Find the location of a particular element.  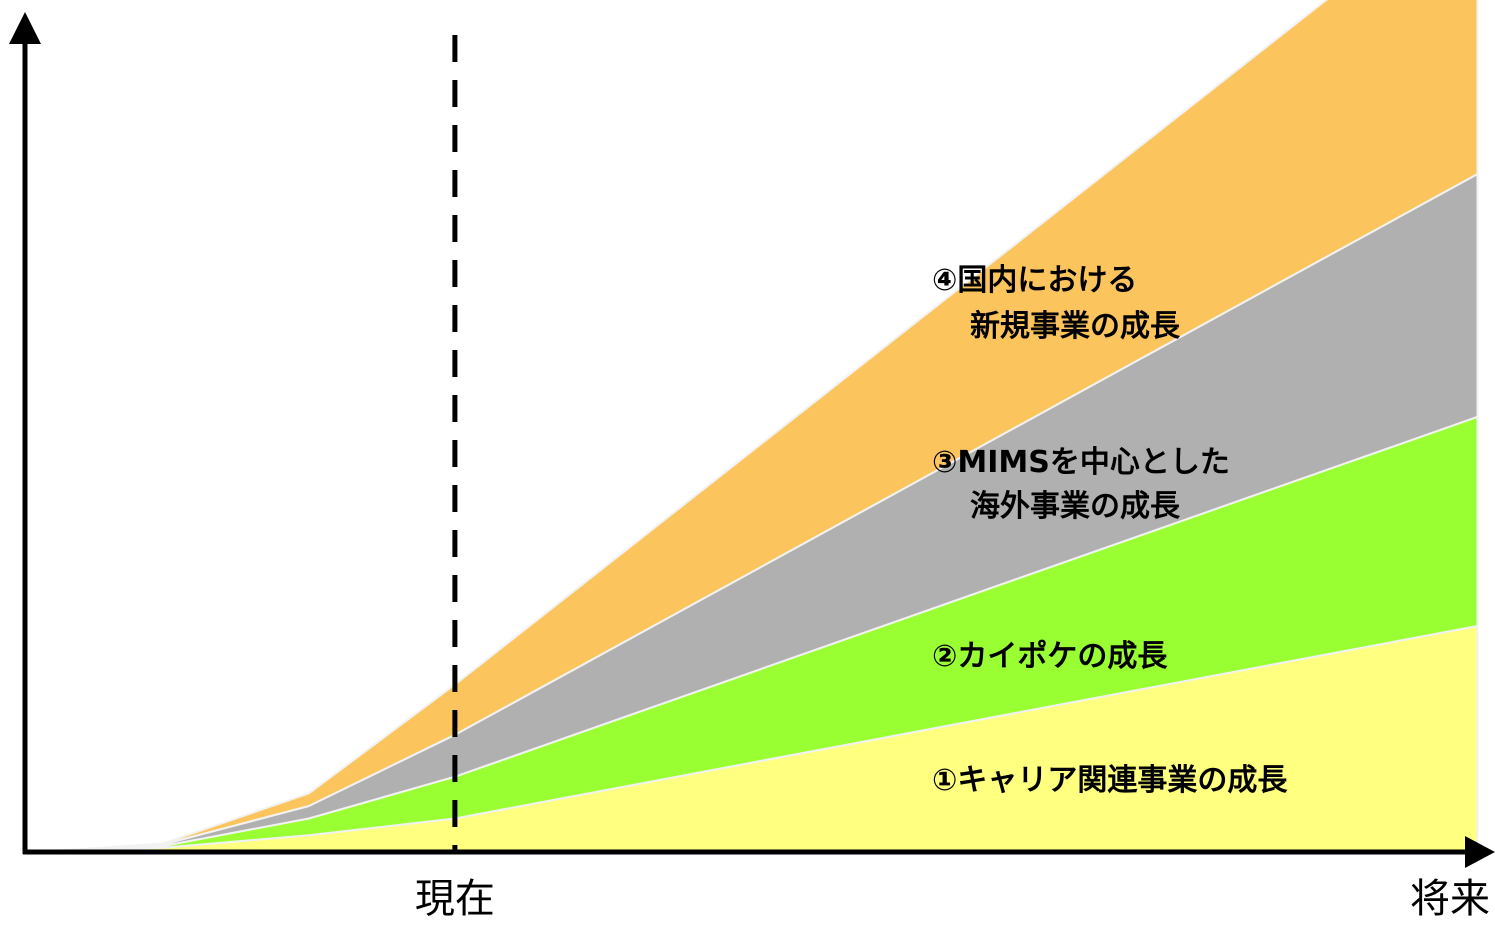

x-tick-label-2: 将来 is located at coordinates (1450, 899).